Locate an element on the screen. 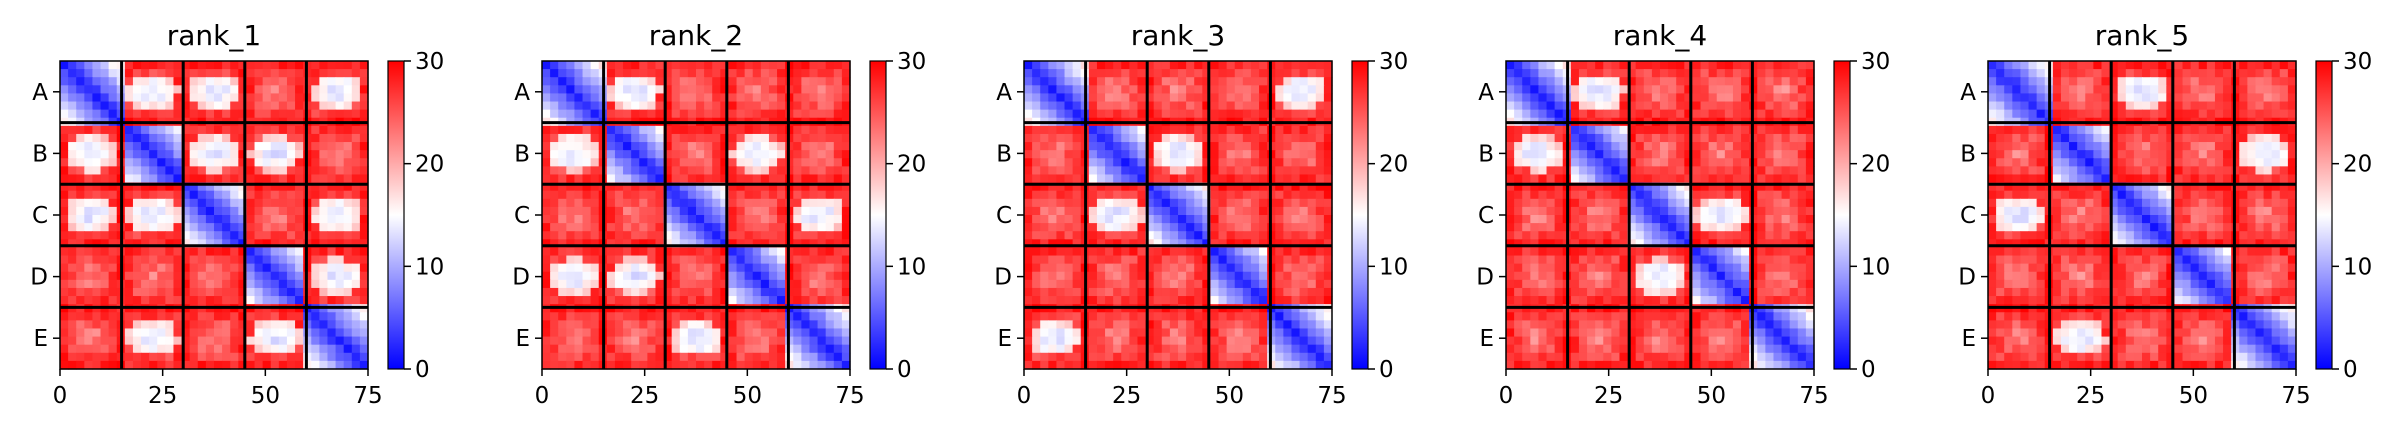 This screenshot has width=2403, height=438. y-tick-label: C is located at coordinates (522, 216).